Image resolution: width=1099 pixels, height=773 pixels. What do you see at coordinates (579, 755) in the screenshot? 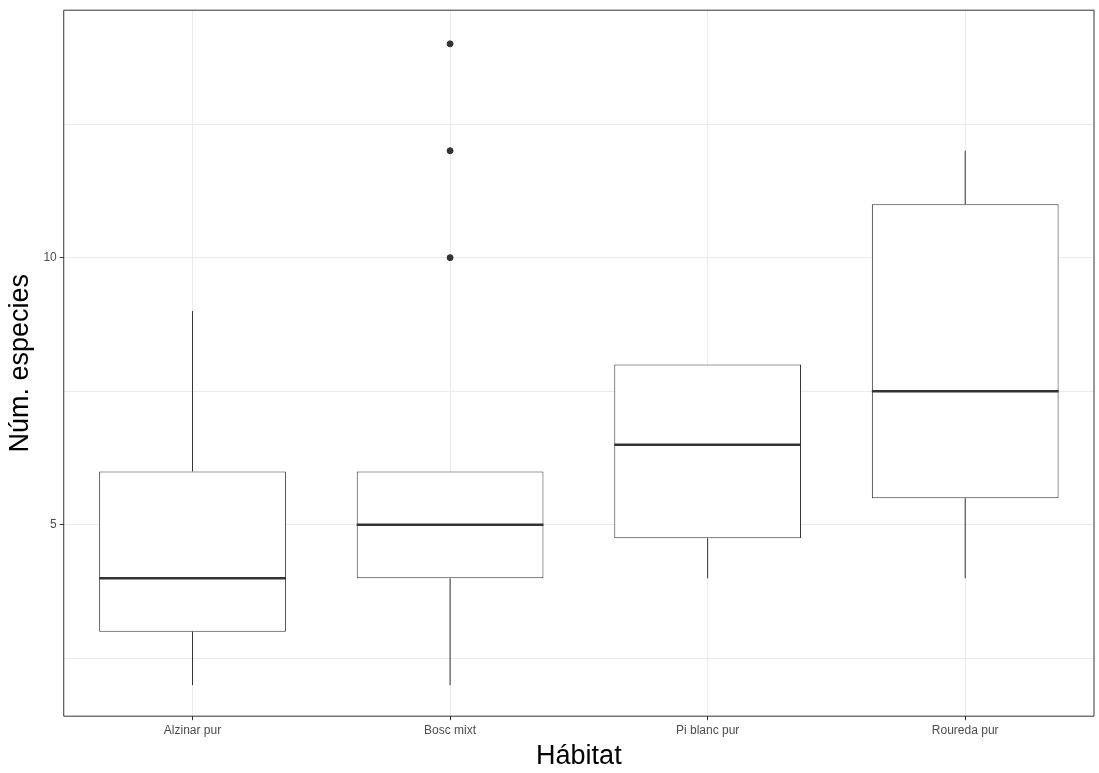
I see `x-axis-title: Hábitat` at bounding box center [579, 755].